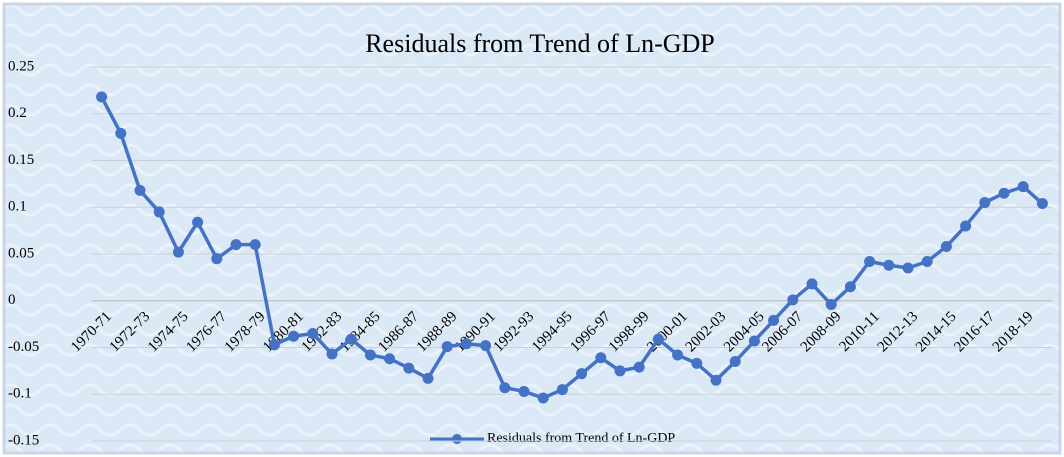 The image size is (1064, 457). I want to click on y-tick-label: 0.25, so click(21, 66).